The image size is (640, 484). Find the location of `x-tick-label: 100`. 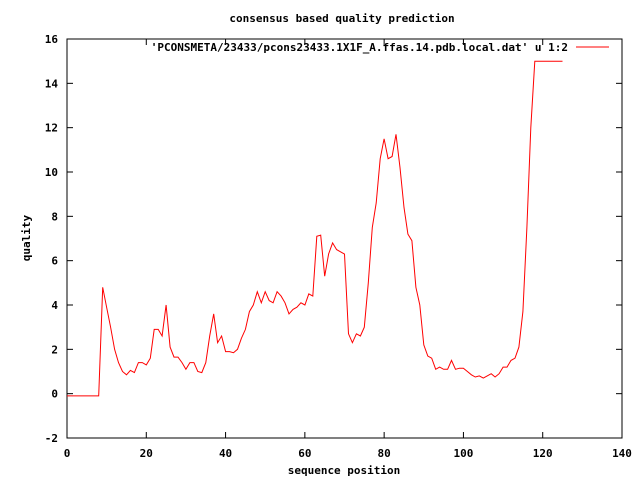

x-tick-label: 100 is located at coordinates (463, 453).